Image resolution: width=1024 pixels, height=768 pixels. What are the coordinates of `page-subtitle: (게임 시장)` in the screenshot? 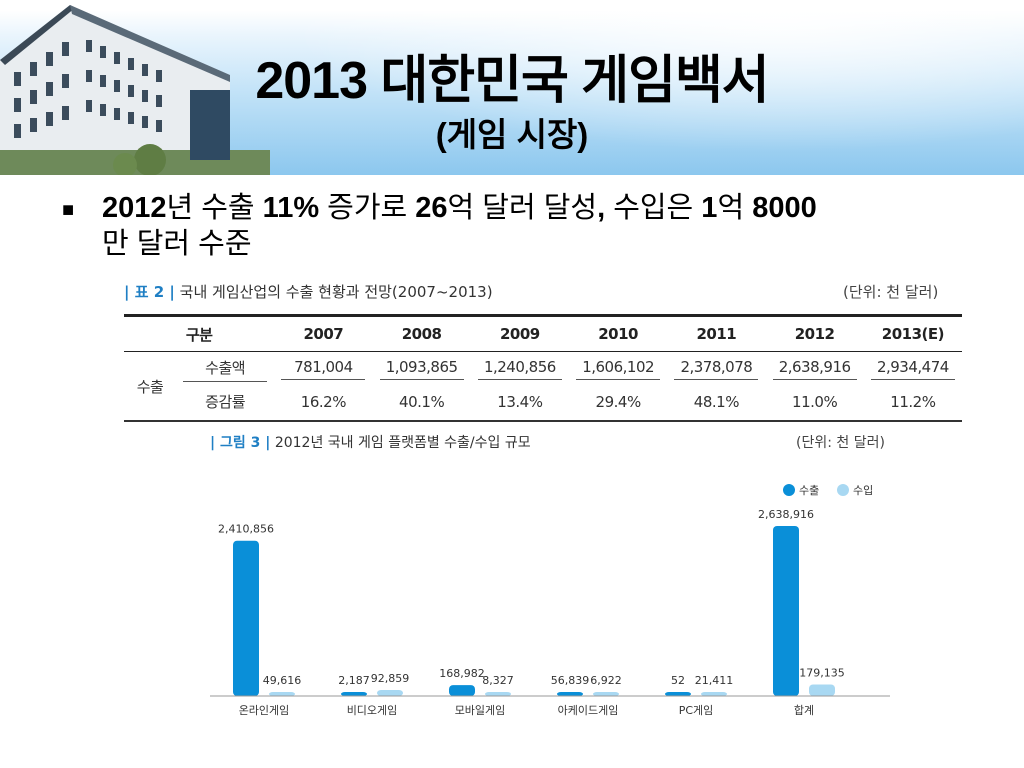 It's located at (512, 134).